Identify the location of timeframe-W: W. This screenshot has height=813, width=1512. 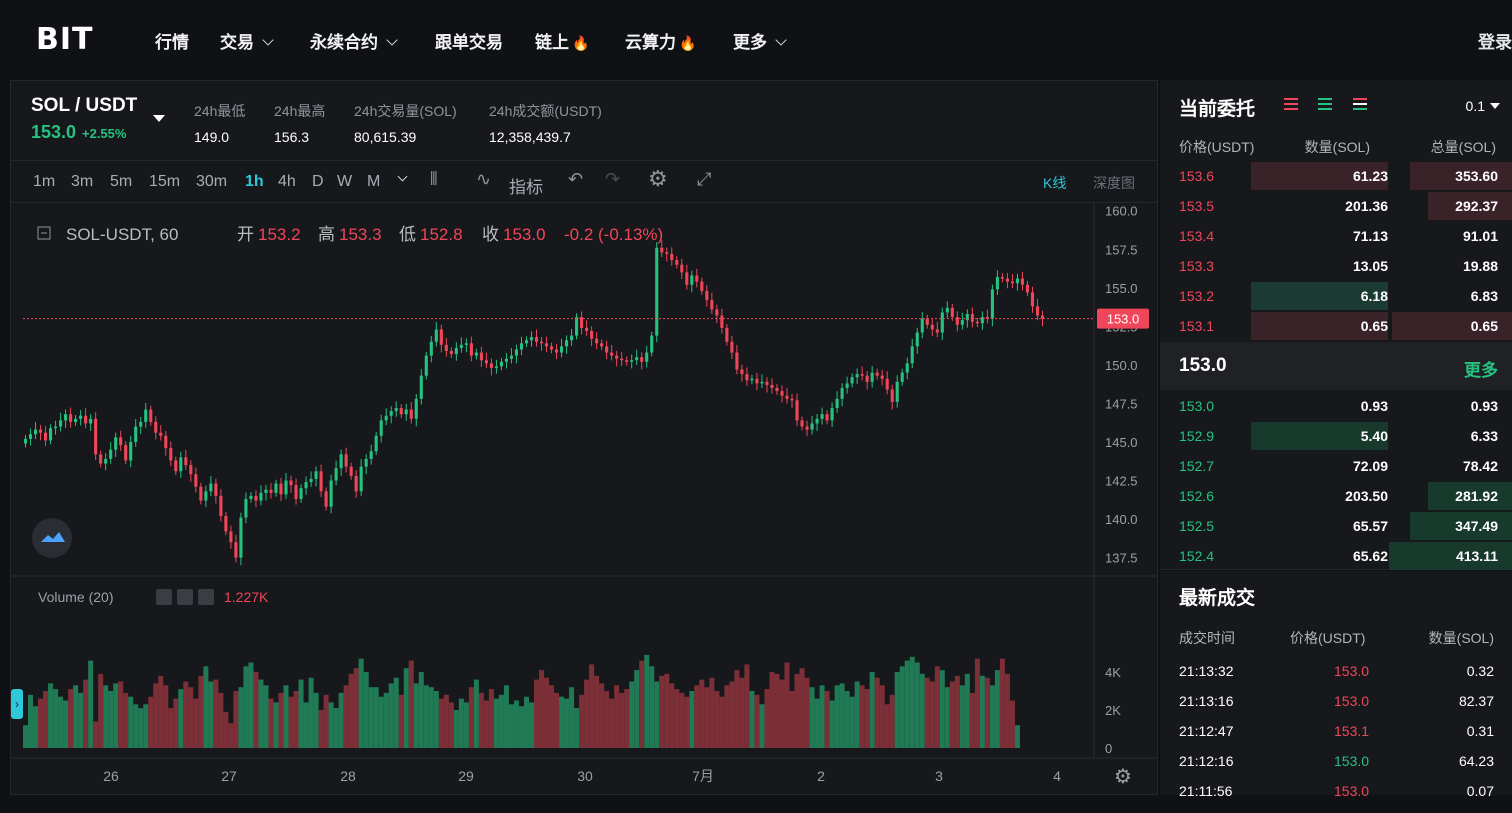
(345, 181).